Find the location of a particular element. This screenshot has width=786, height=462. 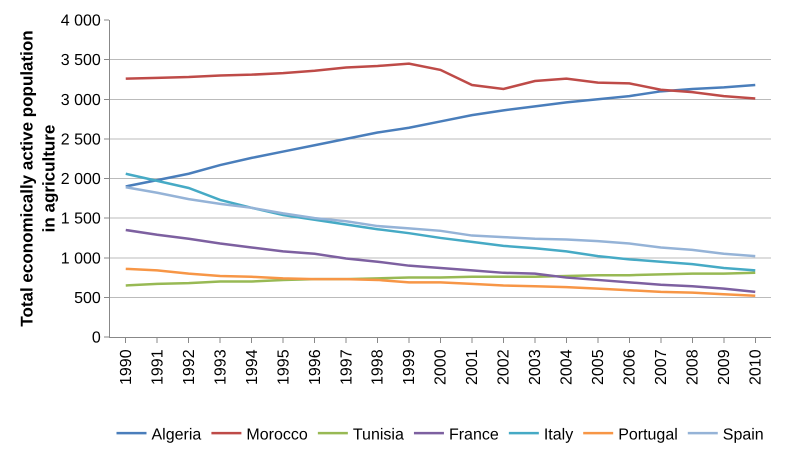

y-tick-label: 2 500 is located at coordinates (80, 139).